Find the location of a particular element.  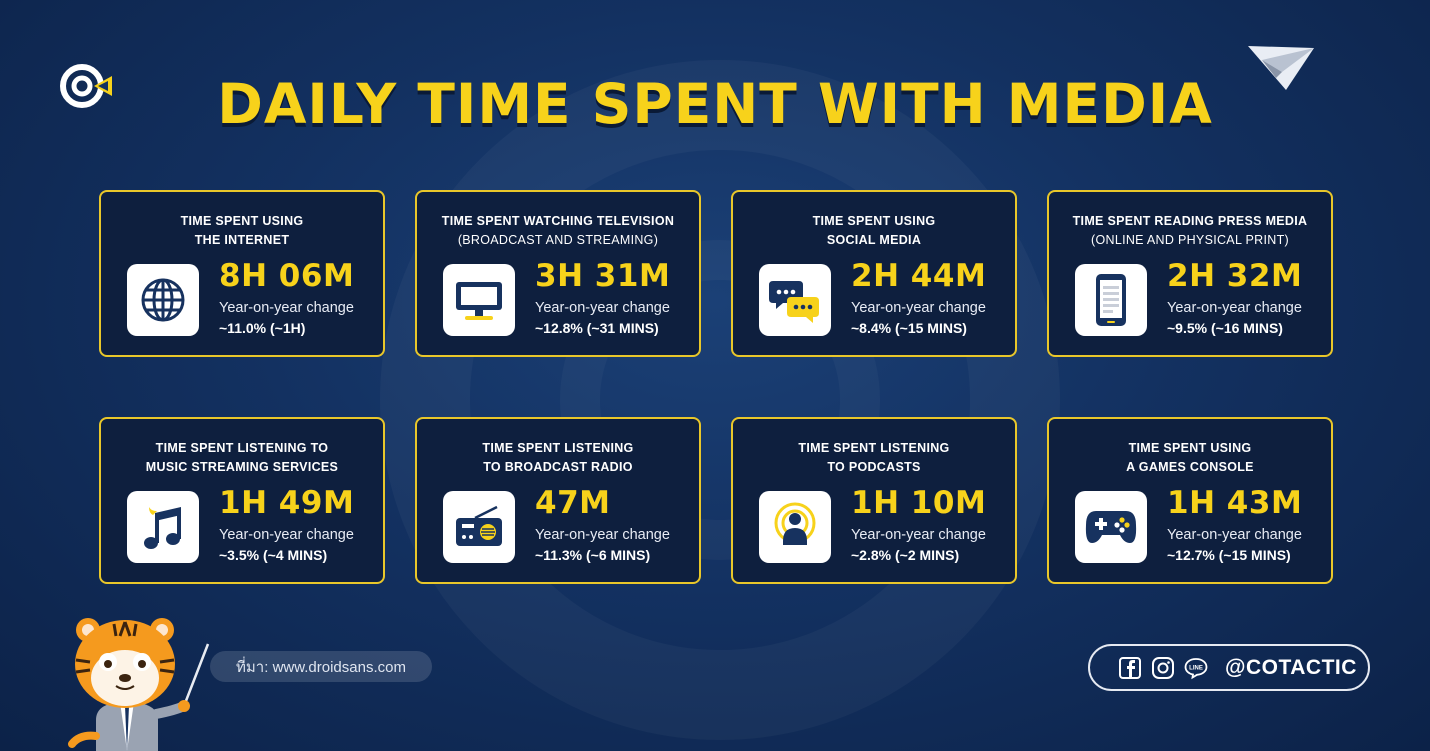

yoy-value: ~2.8% (~2 MINS) is located at coordinates (905, 555).